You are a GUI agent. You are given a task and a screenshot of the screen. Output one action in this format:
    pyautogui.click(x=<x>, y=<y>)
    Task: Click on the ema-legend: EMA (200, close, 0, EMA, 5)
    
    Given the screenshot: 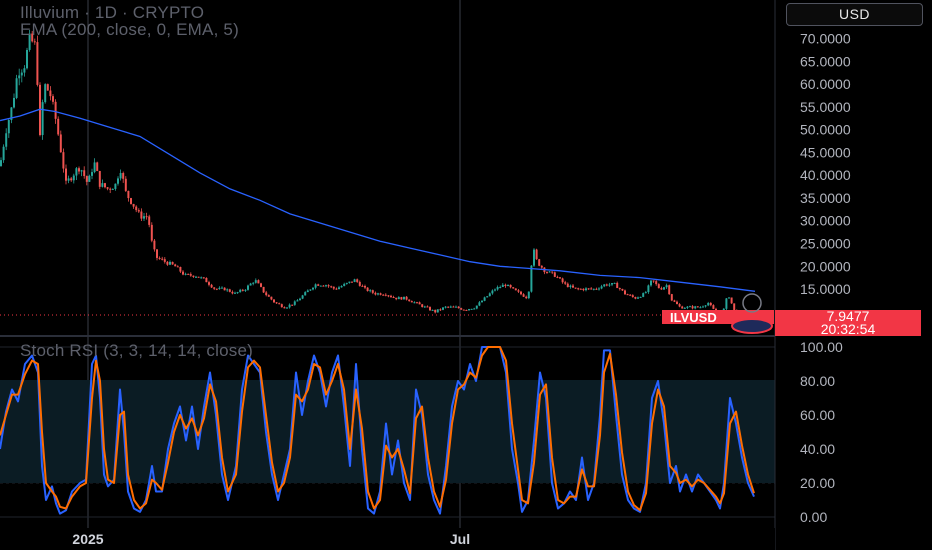 What is the action you would take?
    pyautogui.click(x=129, y=29)
    